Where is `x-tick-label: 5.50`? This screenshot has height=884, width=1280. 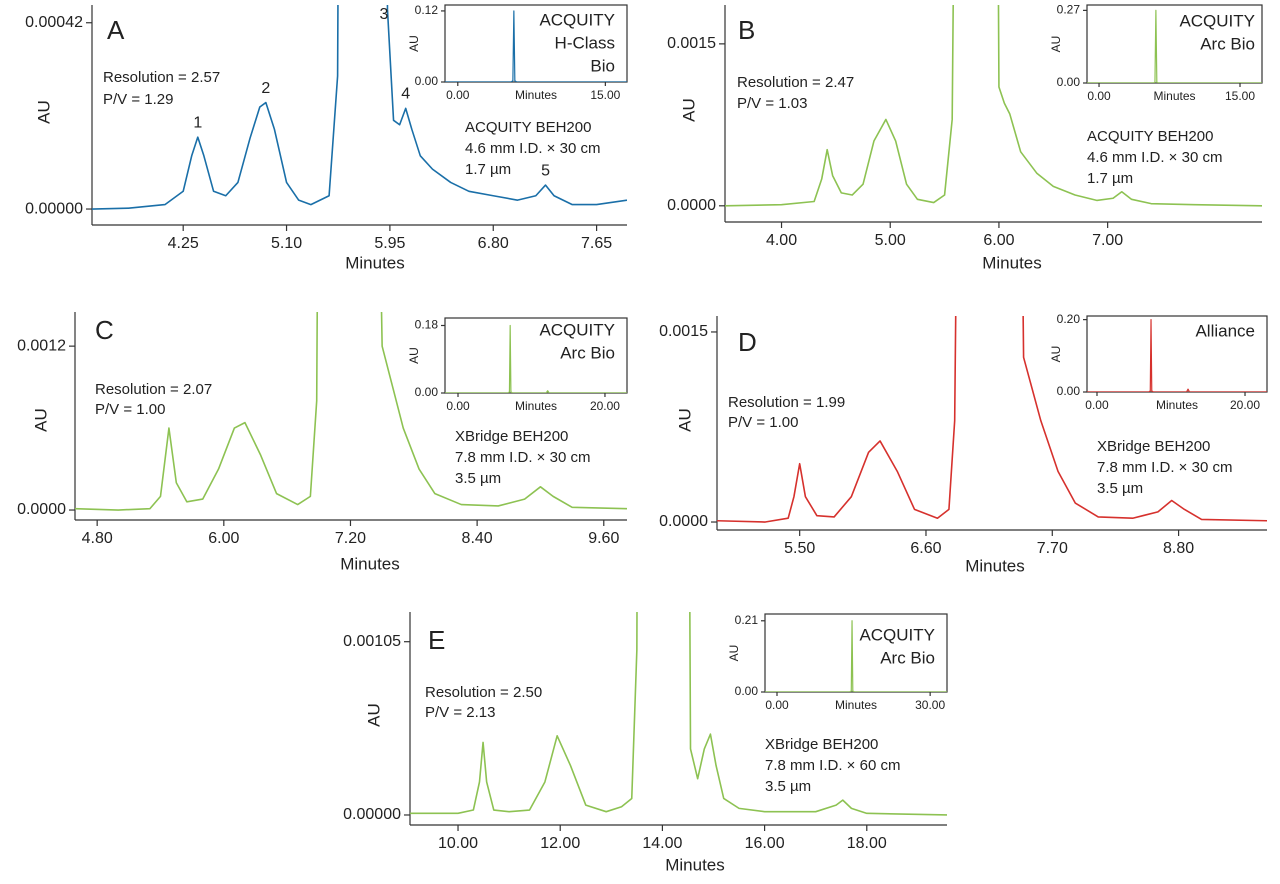 x-tick-label: 5.50 is located at coordinates (799, 548).